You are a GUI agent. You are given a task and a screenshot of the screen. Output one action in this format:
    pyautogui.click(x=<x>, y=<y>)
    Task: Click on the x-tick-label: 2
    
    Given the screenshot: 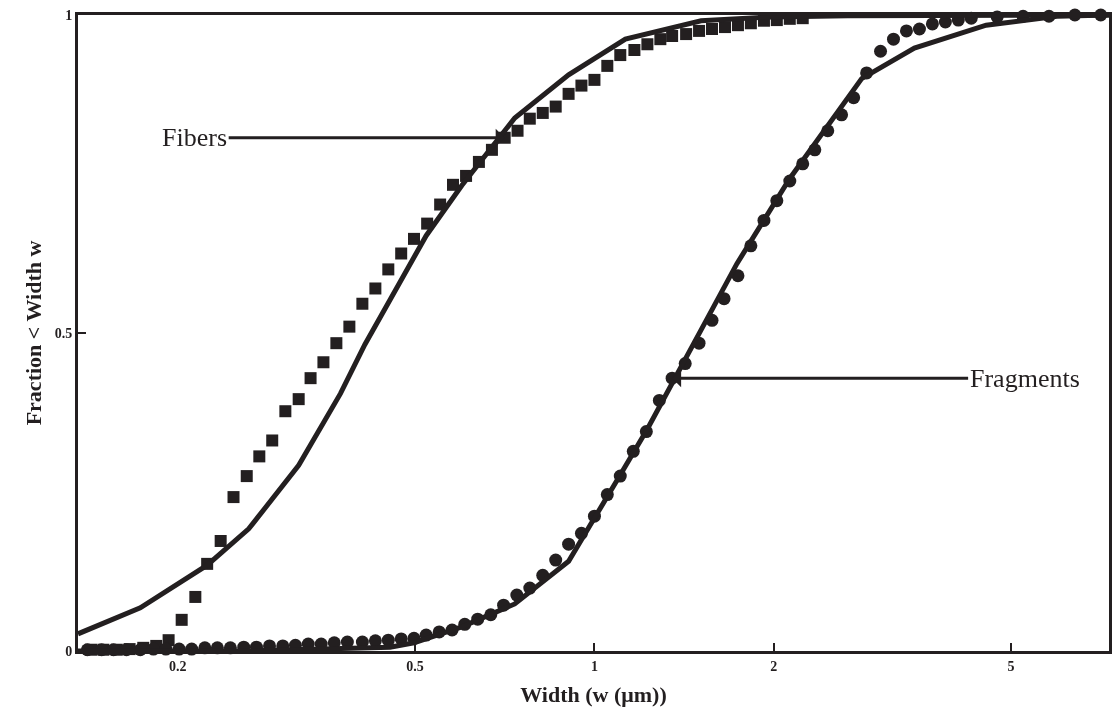 What is the action you would take?
    pyautogui.click(x=774, y=666)
    